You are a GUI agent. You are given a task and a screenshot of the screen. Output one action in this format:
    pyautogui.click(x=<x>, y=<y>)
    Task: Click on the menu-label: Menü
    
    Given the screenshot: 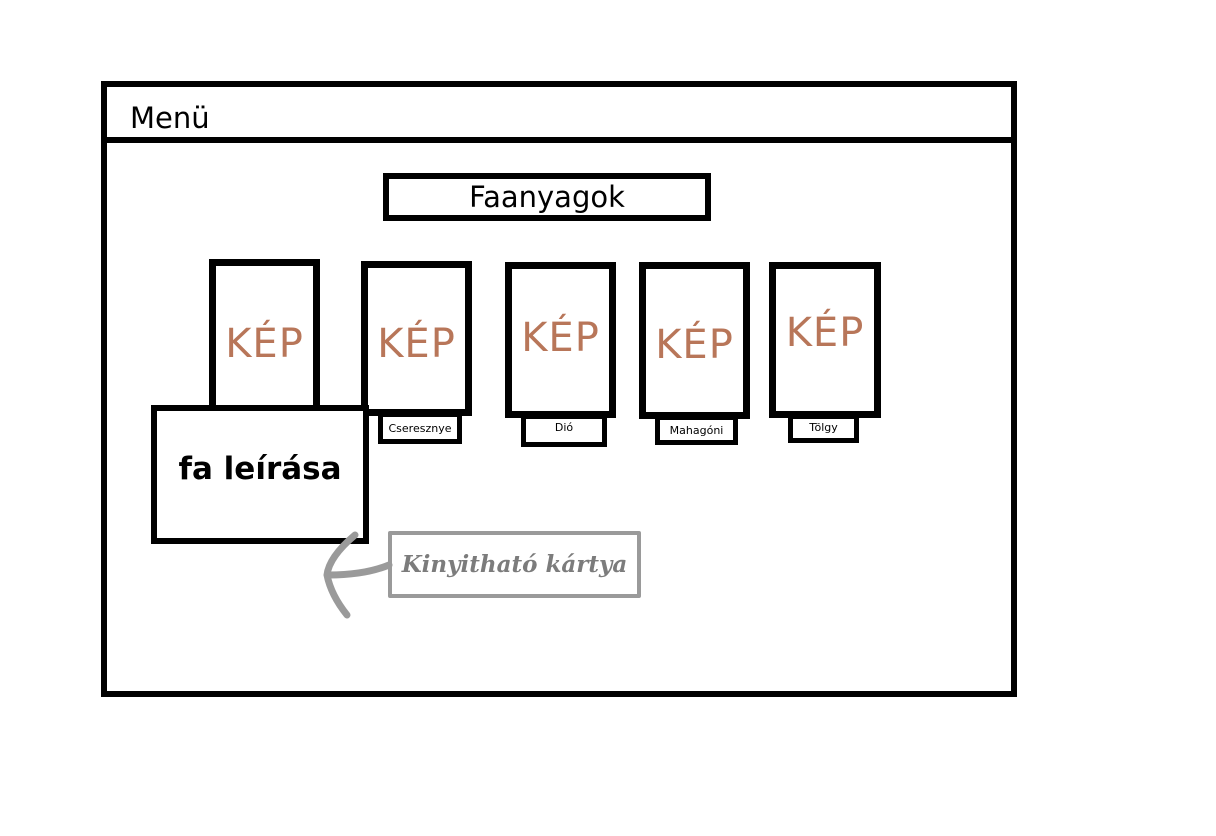 What is the action you would take?
    pyautogui.click(x=170, y=118)
    